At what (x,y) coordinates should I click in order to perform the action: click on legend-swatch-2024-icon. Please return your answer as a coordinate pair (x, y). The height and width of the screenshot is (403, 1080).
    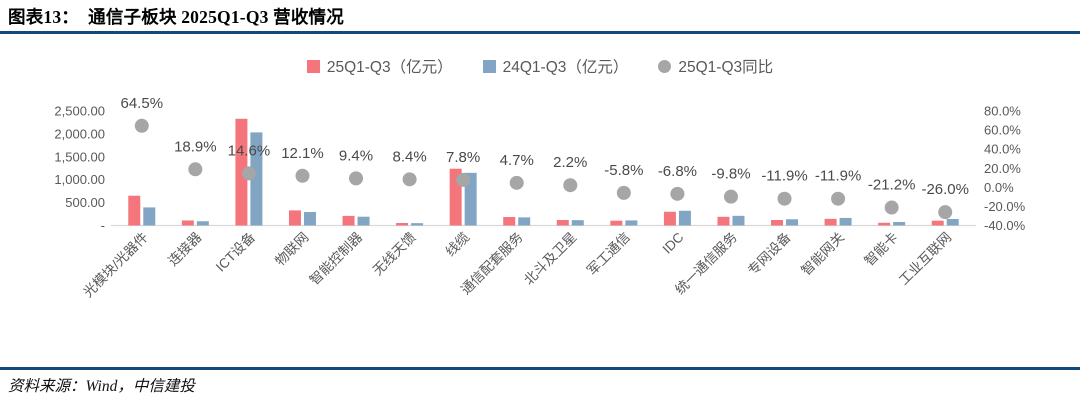
    Looking at the image, I should click on (489, 66).